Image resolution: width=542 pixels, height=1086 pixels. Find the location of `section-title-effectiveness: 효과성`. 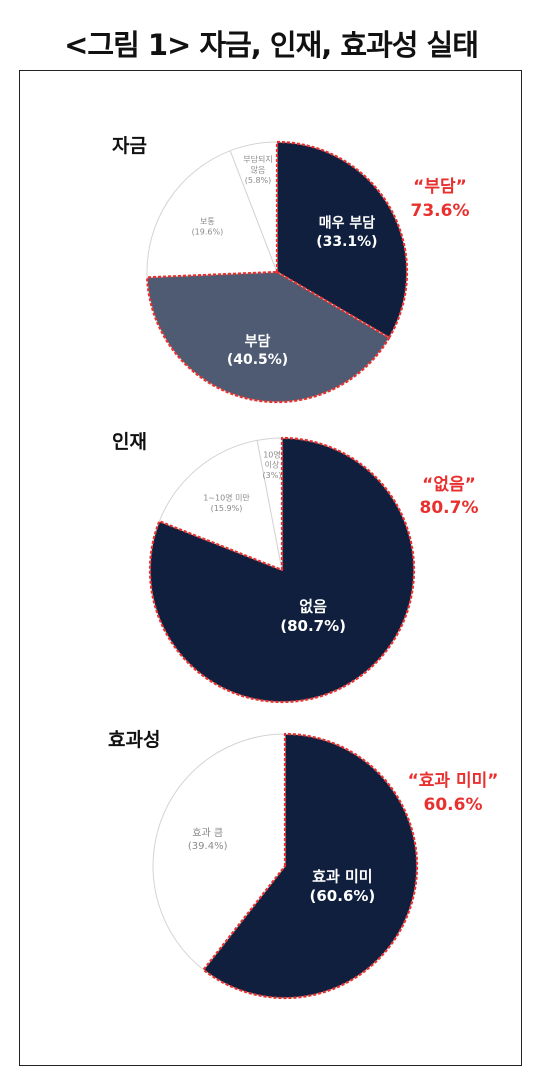

section-title-effectiveness: 효과성 is located at coordinates (134, 740).